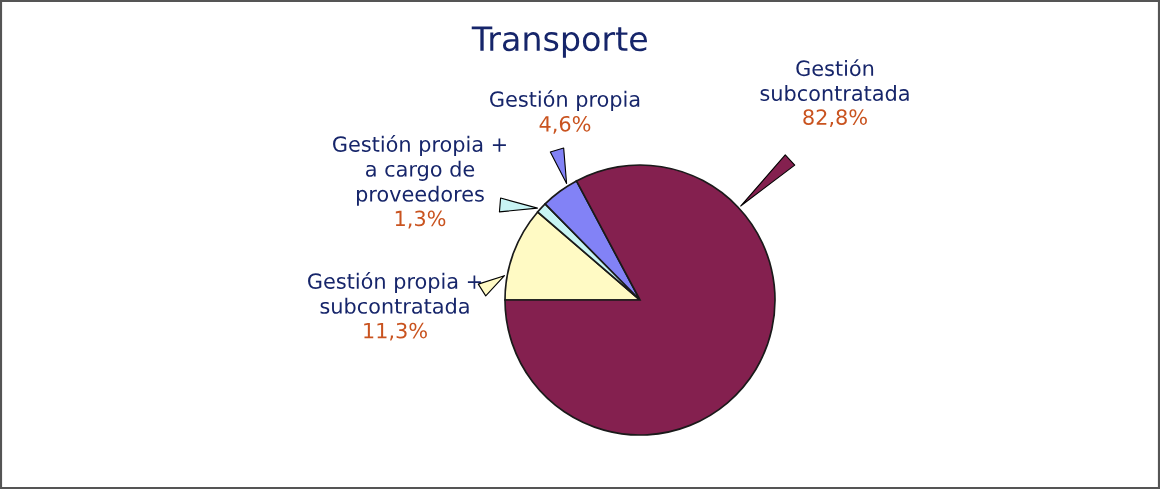  What do you see at coordinates (394, 293) in the screenshot?
I see `legend-label: Gestión propia + subcontratada` at bounding box center [394, 293].